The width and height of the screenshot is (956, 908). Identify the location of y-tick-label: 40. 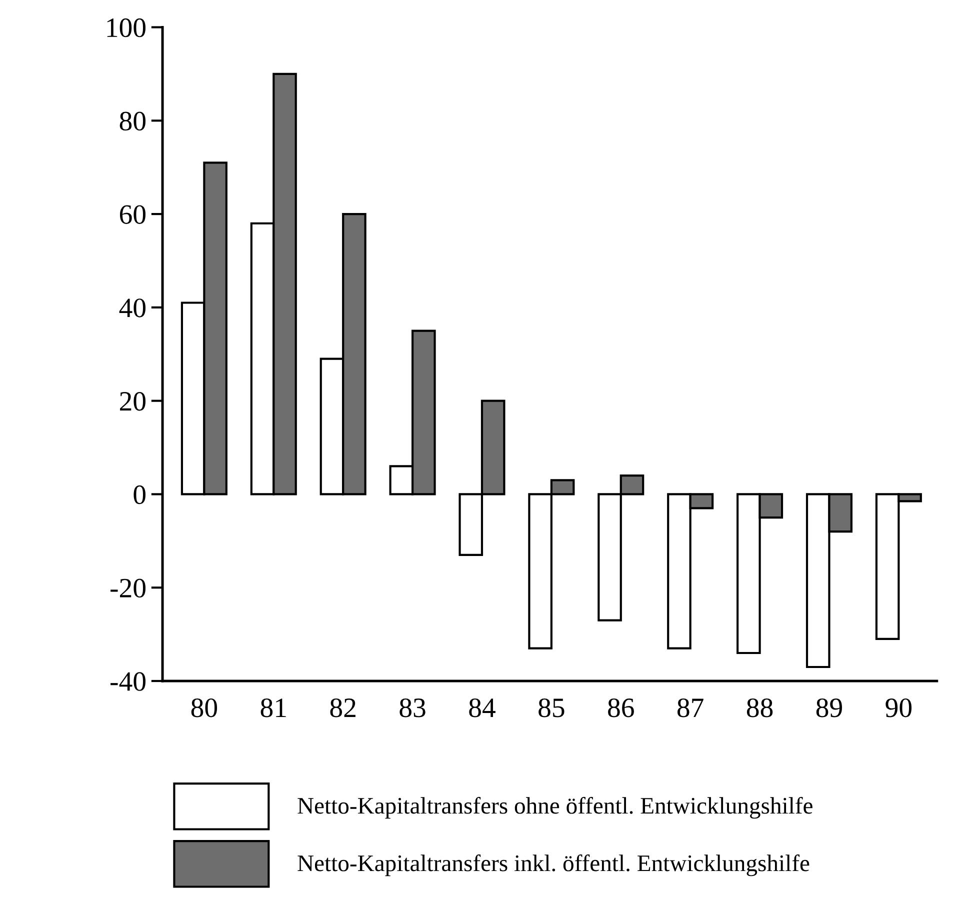
(132, 308).